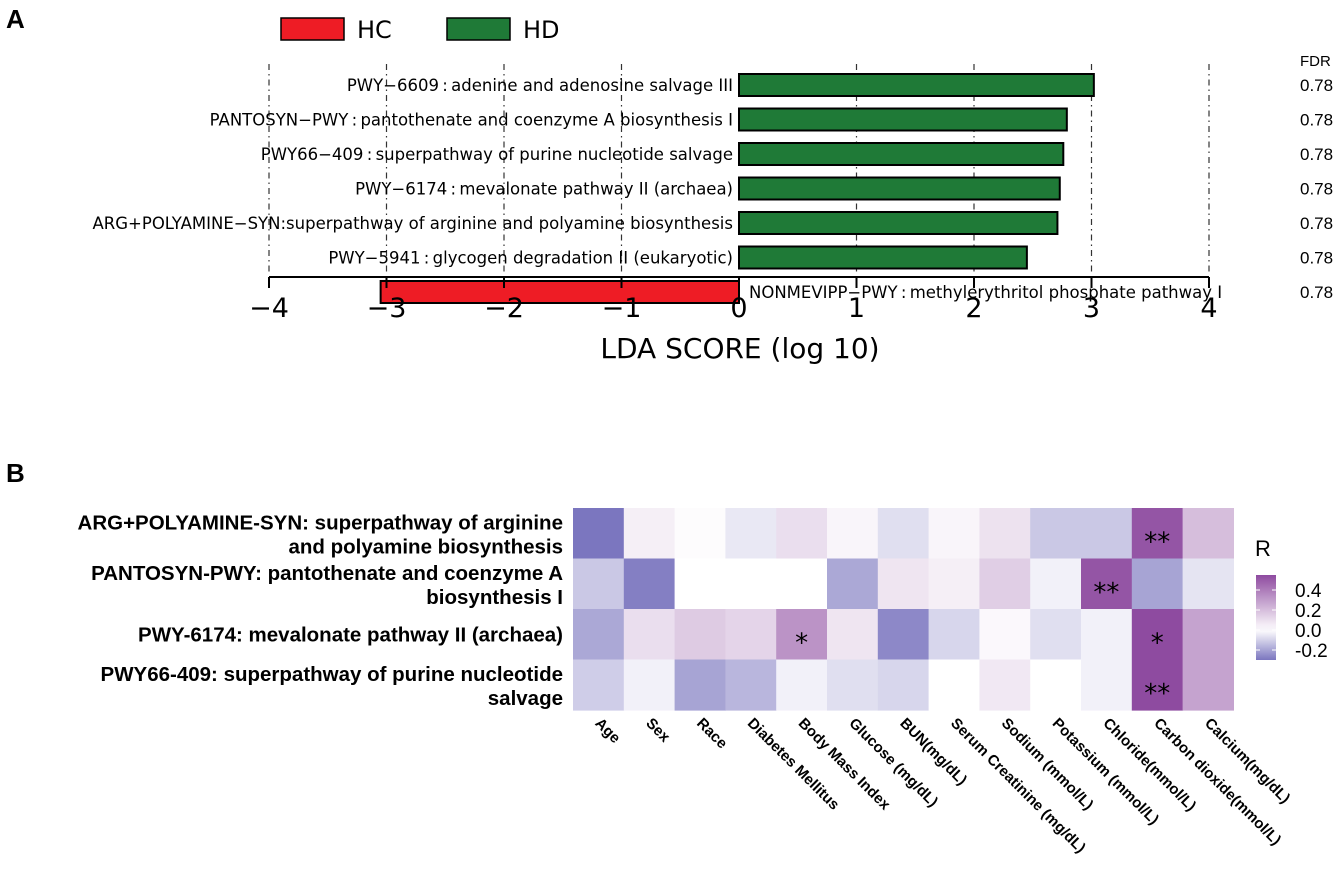 The height and width of the screenshot is (892, 1340). What do you see at coordinates (657, 730) in the screenshot?
I see `column-label-1: Sex` at bounding box center [657, 730].